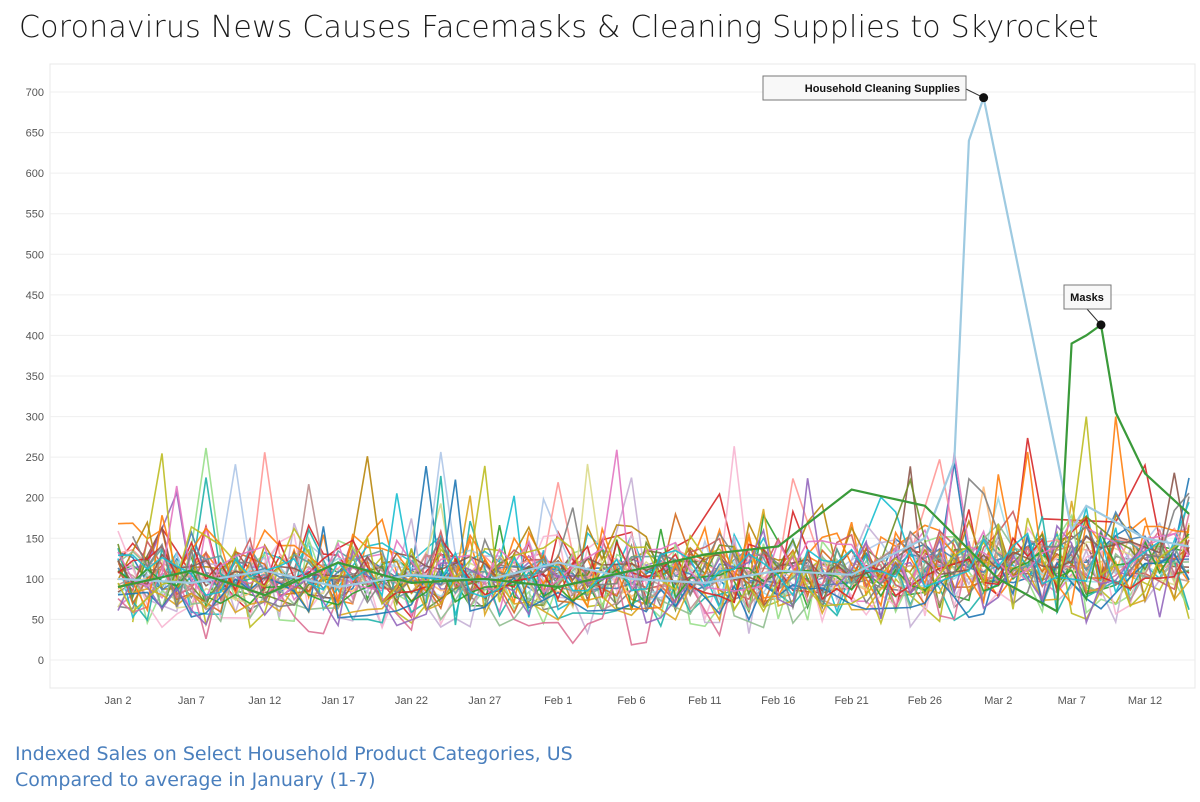 This screenshot has height=802, width=1200. Describe the element at coordinates (35, 215) in the screenshot. I see `y-tick-label: 550` at that location.